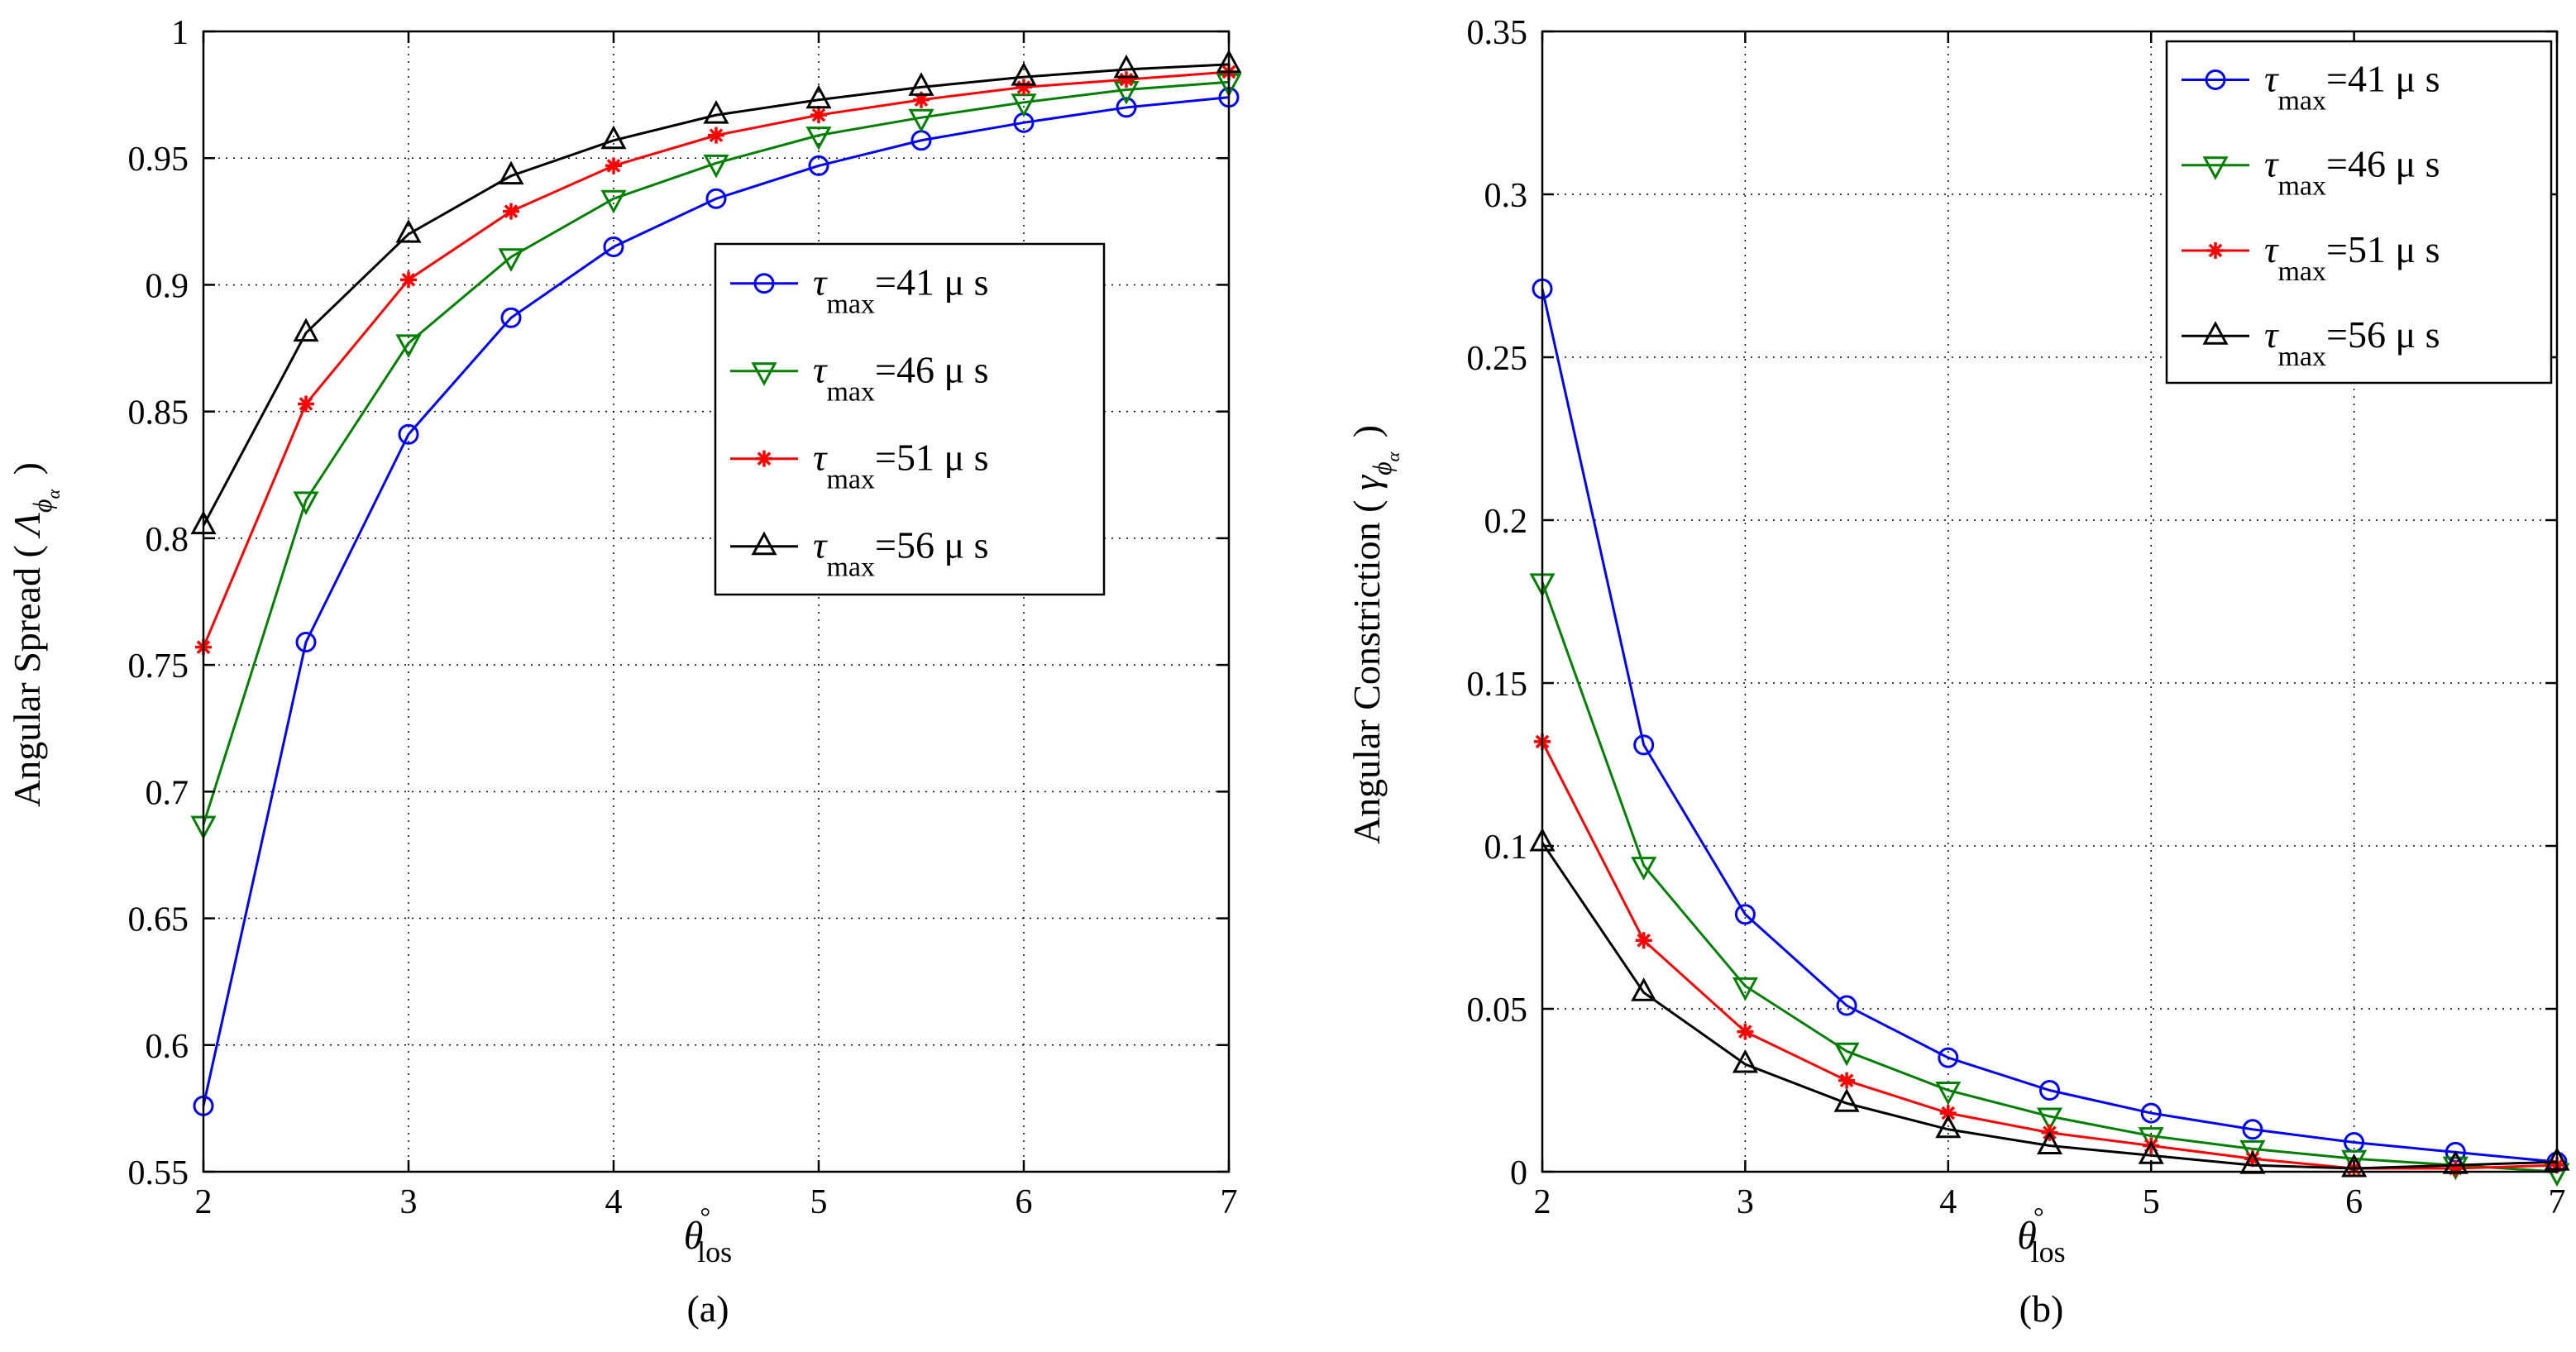  What do you see at coordinates (1497, 1010) in the screenshot?
I see `y-tick-label: 0.05` at bounding box center [1497, 1010].